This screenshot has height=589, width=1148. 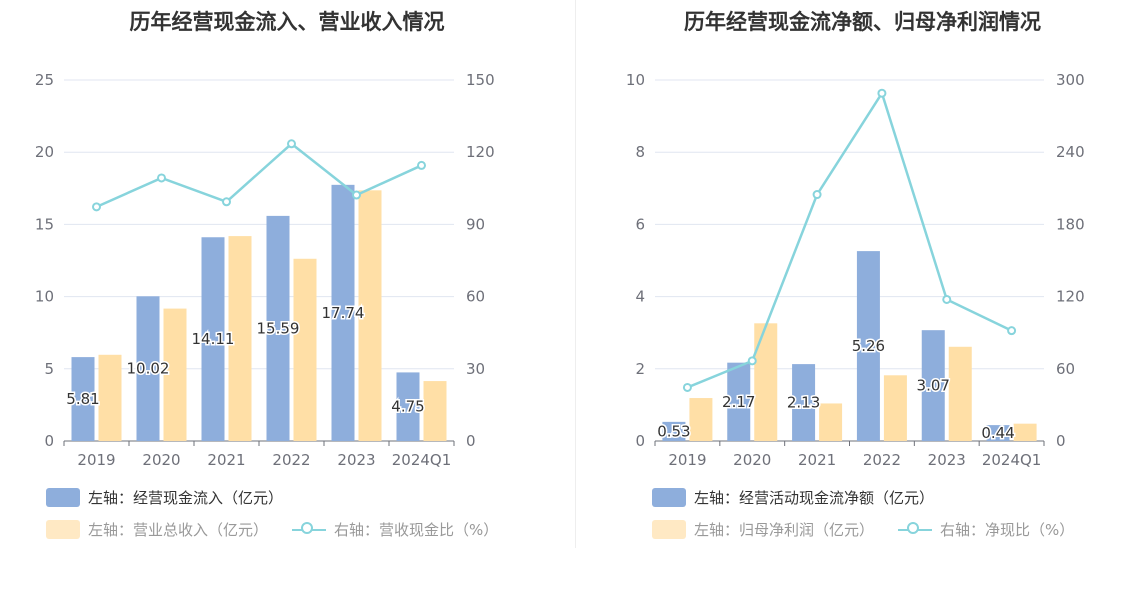 I want to click on bar-data-label: 2.17, so click(x=738, y=402).